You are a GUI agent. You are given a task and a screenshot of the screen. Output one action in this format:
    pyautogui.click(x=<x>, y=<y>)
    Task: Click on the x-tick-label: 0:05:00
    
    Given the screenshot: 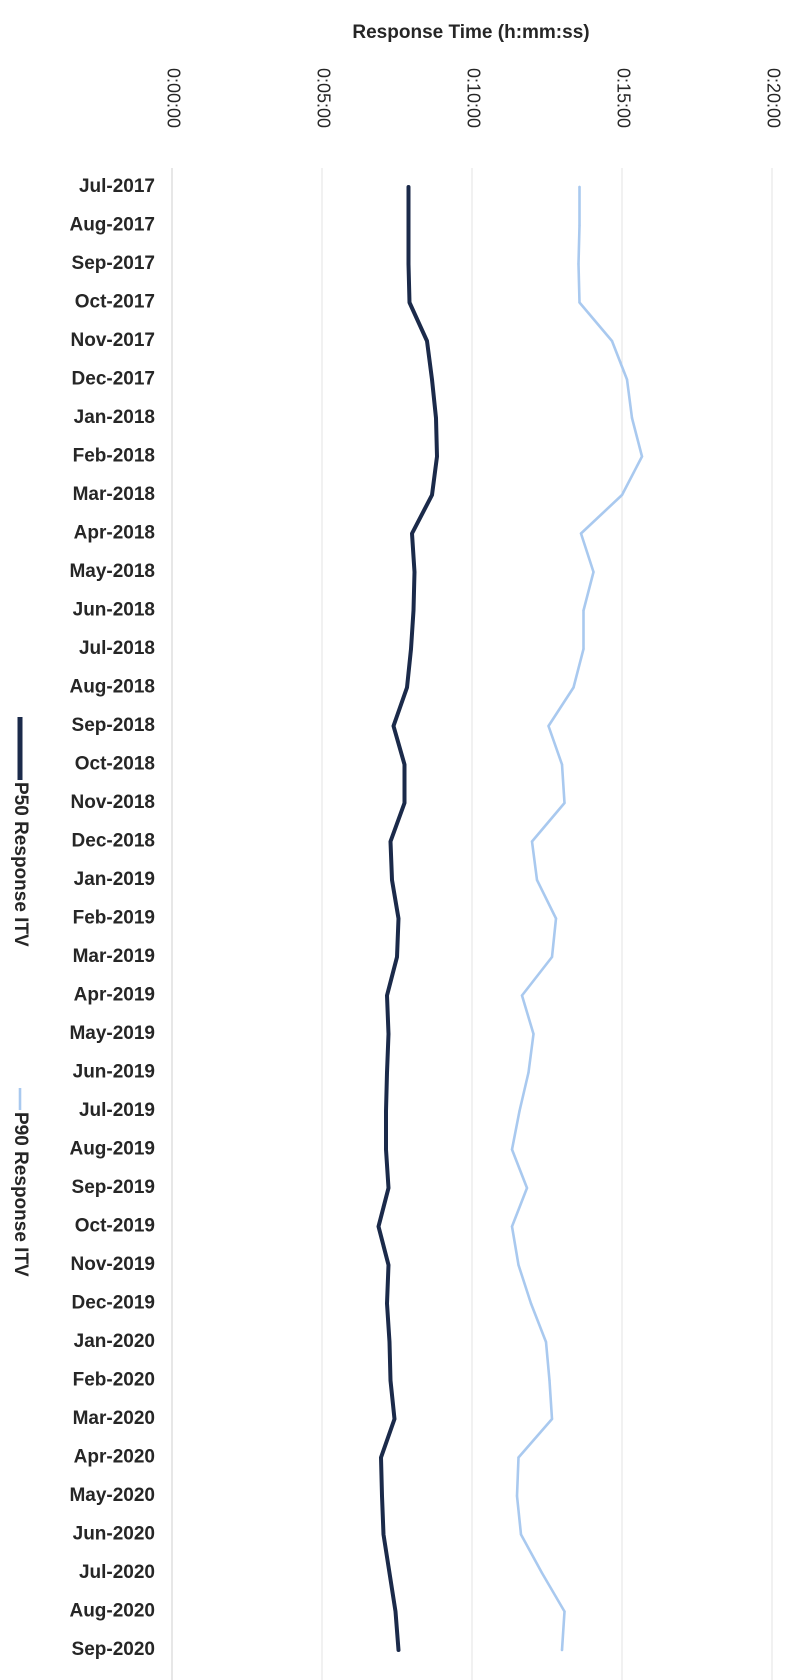 What is the action you would take?
    pyautogui.click(x=323, y=98)
    